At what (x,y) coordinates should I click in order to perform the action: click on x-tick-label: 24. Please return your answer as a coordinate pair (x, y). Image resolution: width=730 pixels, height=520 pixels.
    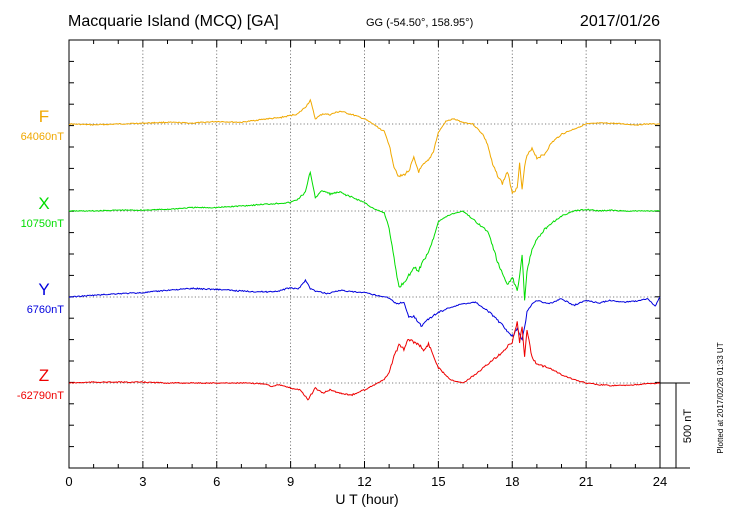
    Looking at the image, I should click on (660, 481).